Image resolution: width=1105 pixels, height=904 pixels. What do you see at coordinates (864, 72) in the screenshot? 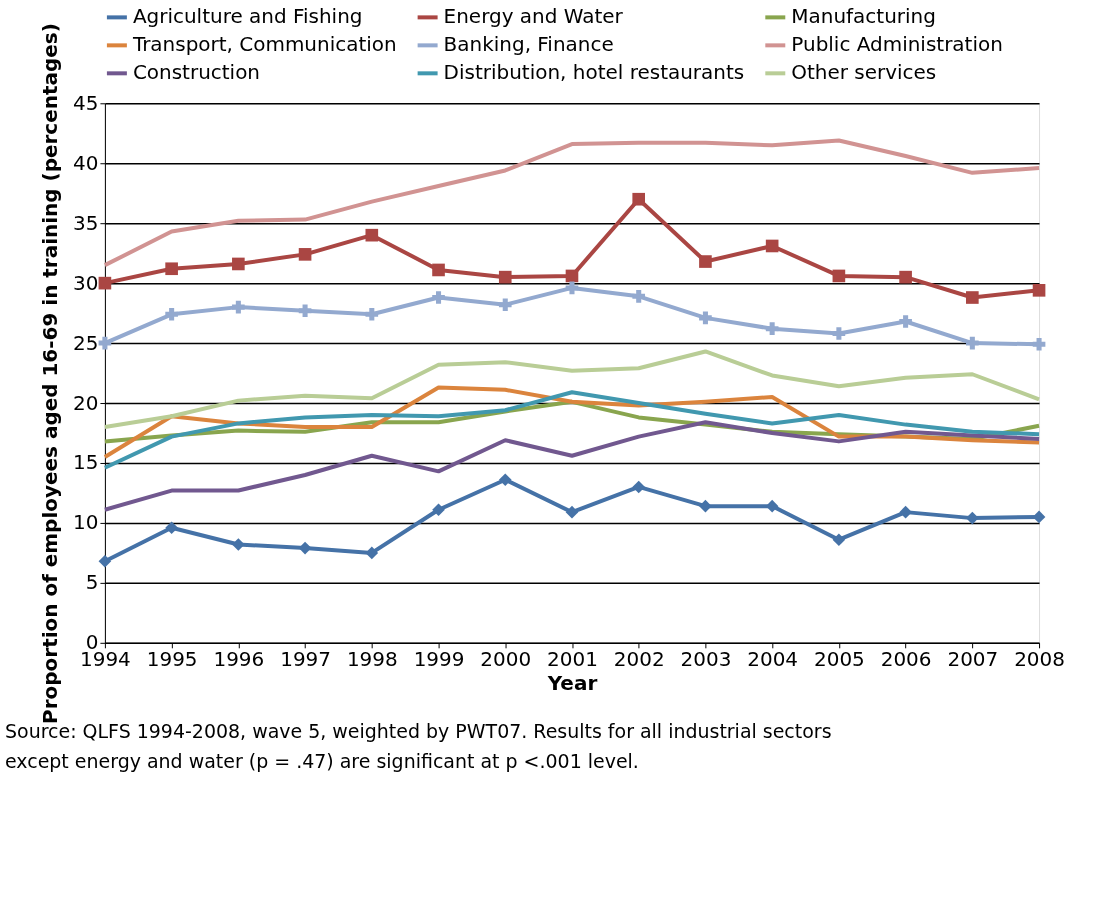
I see `legend-label: Other services` at bounding box center [864, 72].